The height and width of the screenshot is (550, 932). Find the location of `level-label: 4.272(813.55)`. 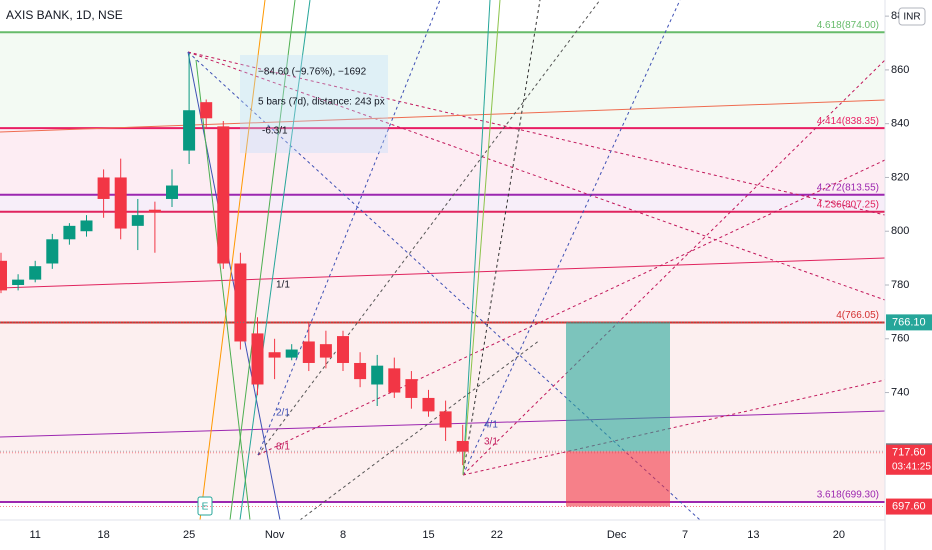

level-label: 4.272(813.55) is located at coordinates (848, 187).